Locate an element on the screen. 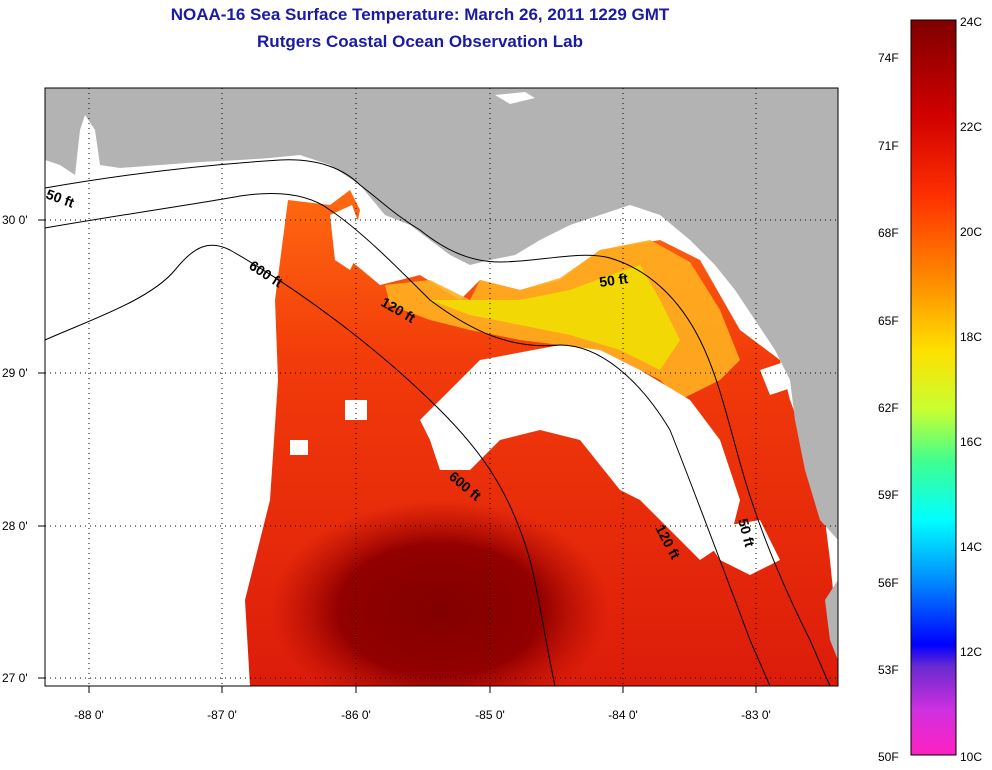  colorbar-c-label: 18C is located at coordinates (971, 337).